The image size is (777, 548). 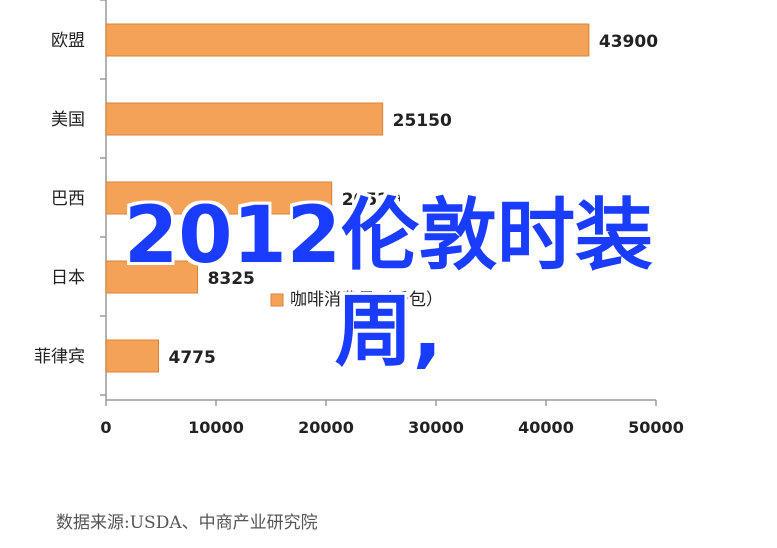 I want to click on category-label: 巴西, so click(x=68, y=199).